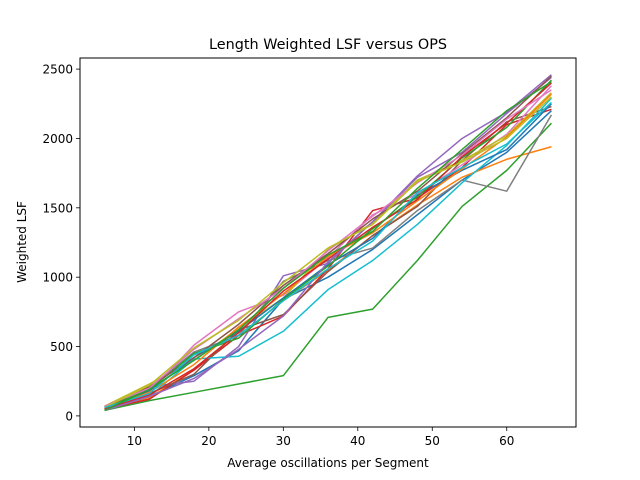 This screenshot has width=640, height=480. I want to click on y-tick-label: 2000, so click(57, 139).